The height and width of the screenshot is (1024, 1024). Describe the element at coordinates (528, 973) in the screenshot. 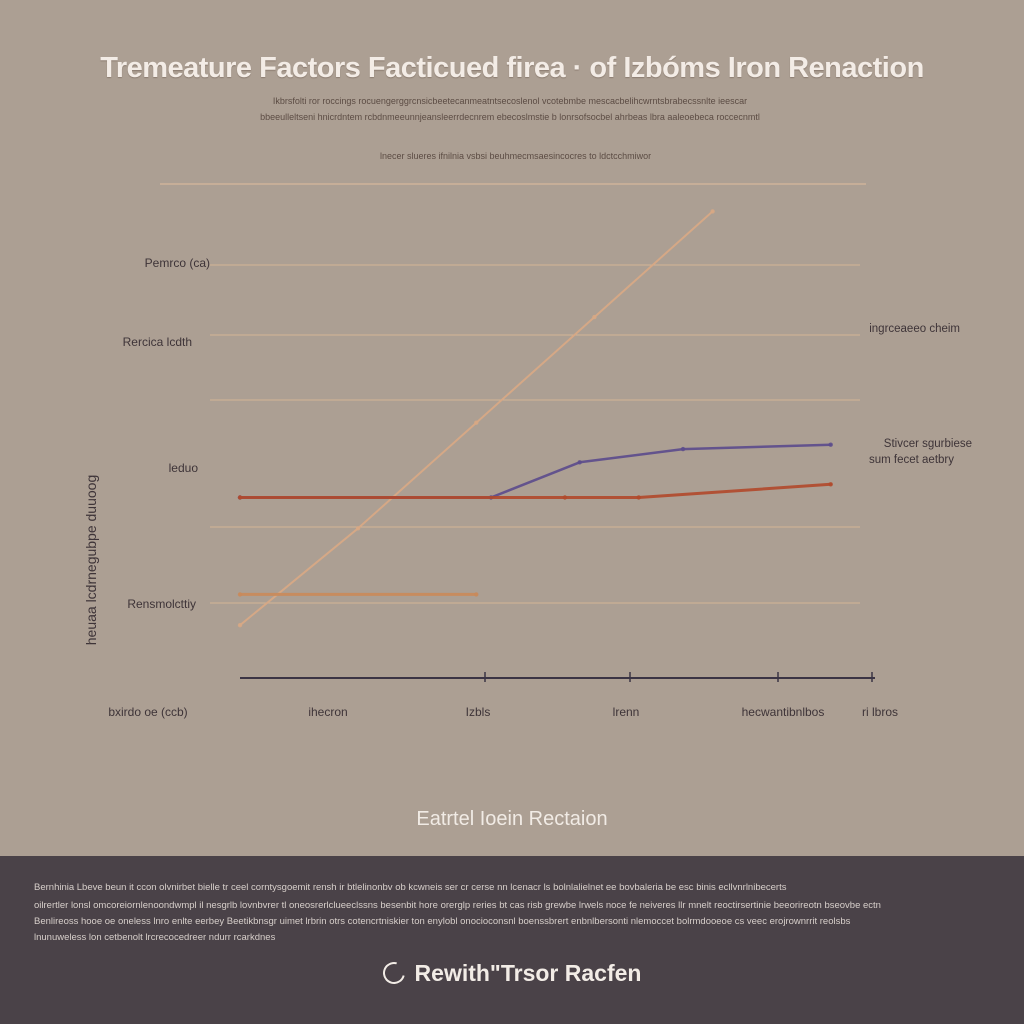

I see `brand-name: Rewith"Trsor Racfen` at that location.